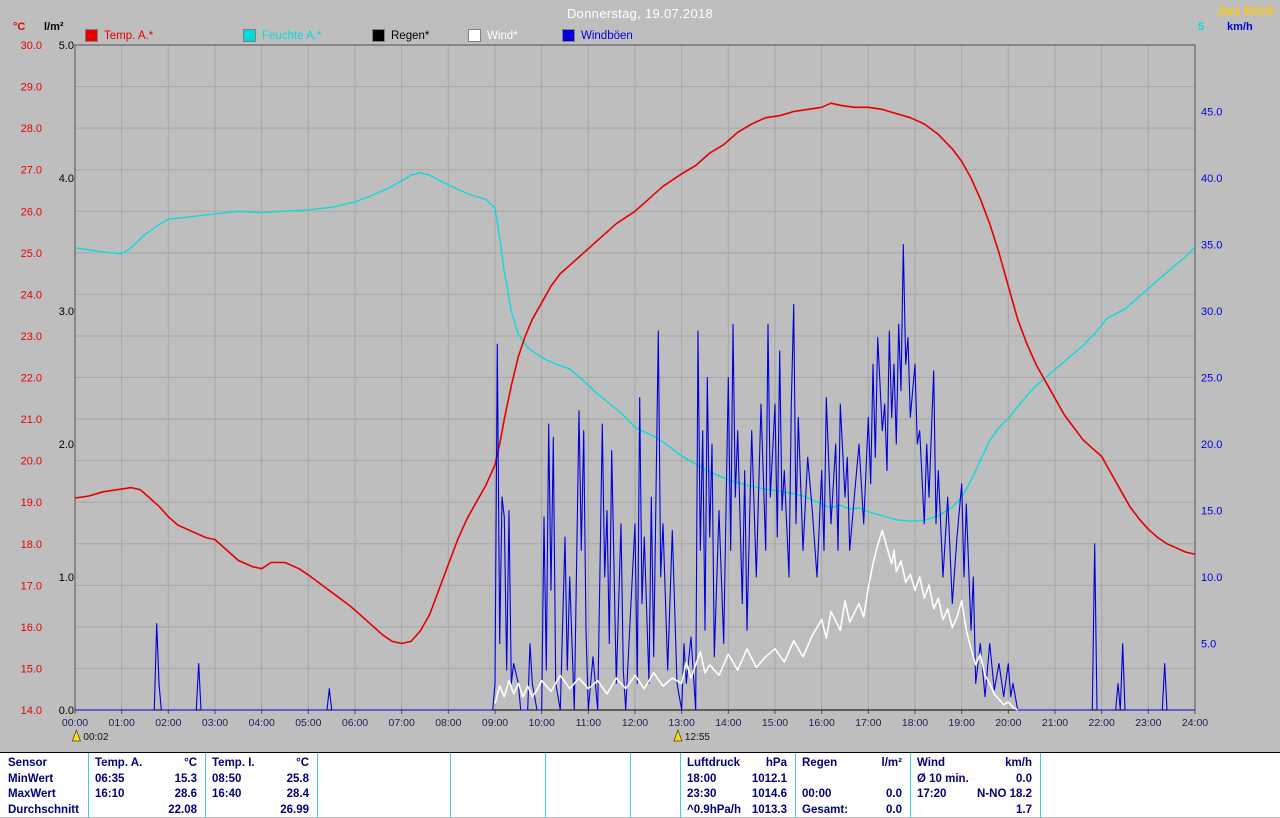  What do you see at coordinates (868, 723) in the screenshot?
I see `x-axis-tick-label: 17:00` at bounding box center [868, 723].